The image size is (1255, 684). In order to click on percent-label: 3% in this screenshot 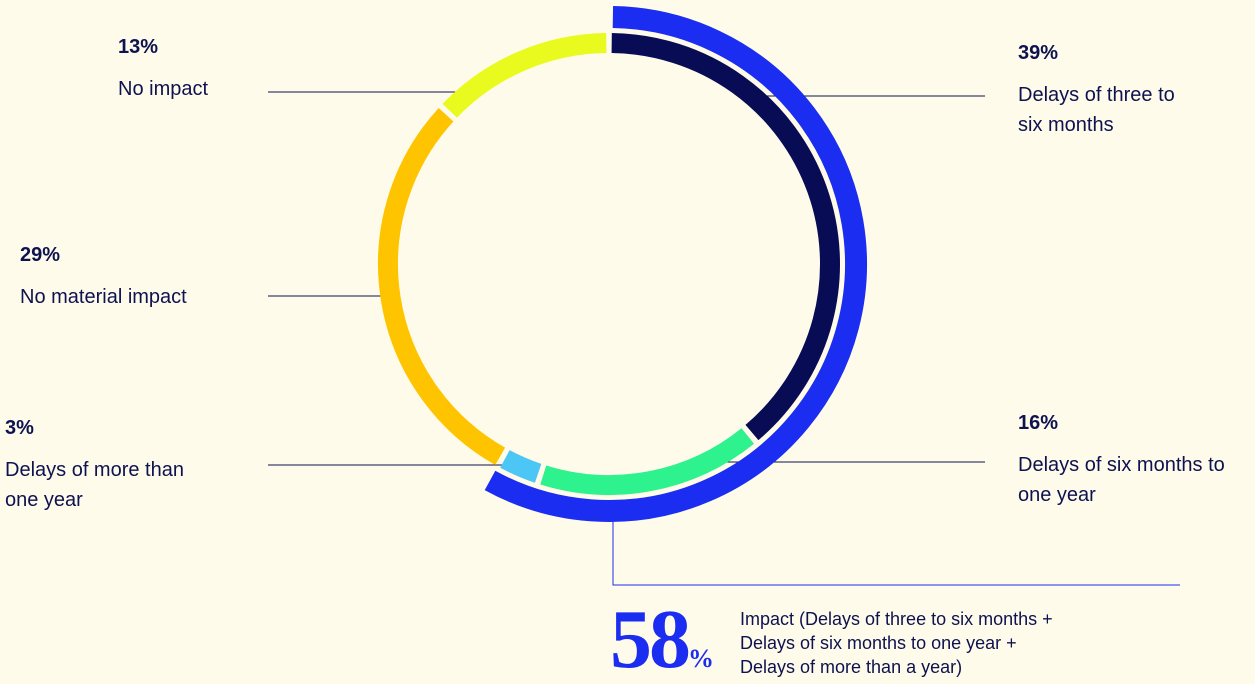, I will do `click(19, 428)`.